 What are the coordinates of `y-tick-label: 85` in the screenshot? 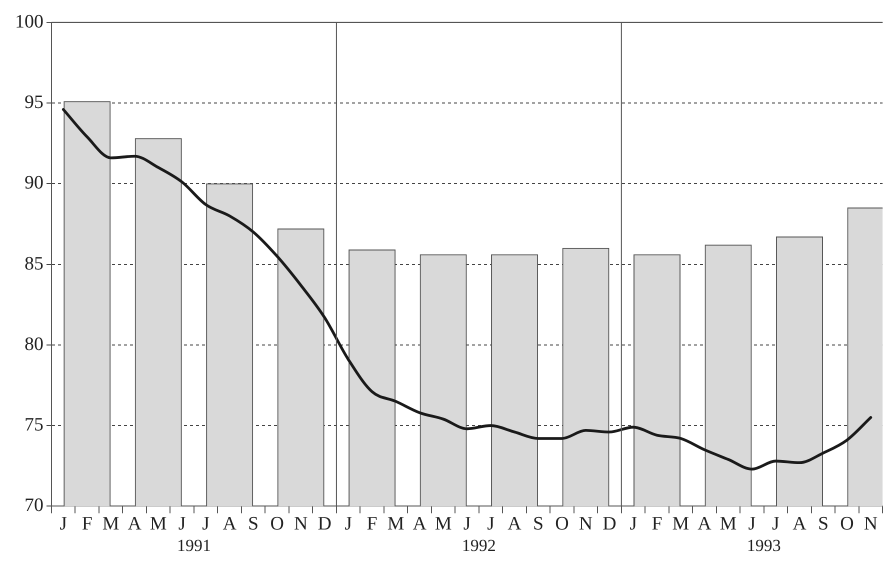 It's located at (34, 263).